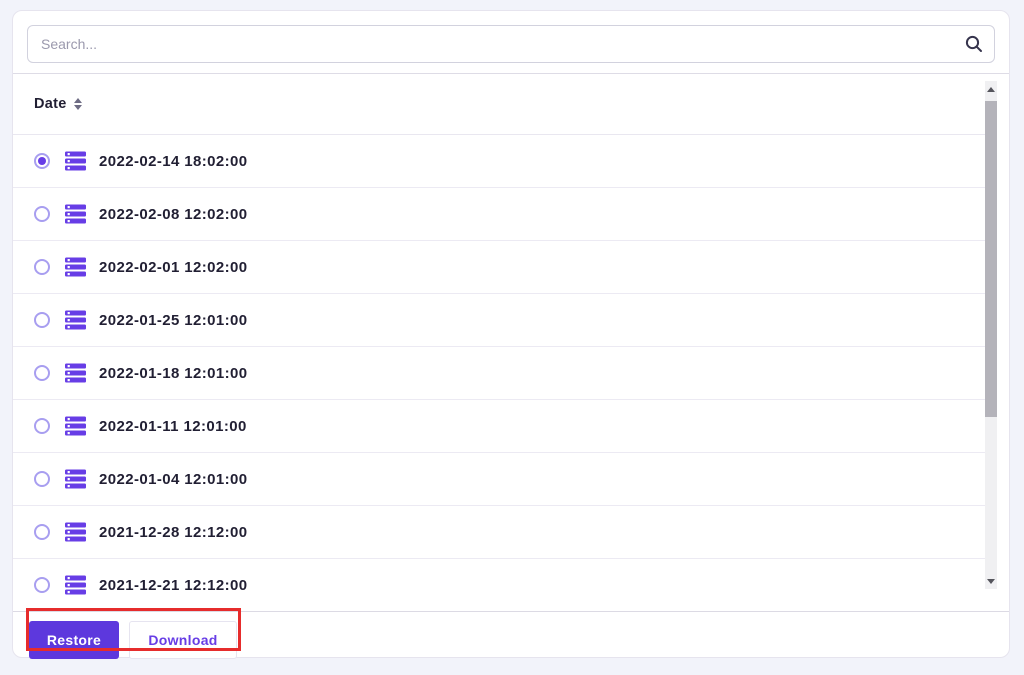  I want to click on scrollbar-thumb, so click(991, 259).